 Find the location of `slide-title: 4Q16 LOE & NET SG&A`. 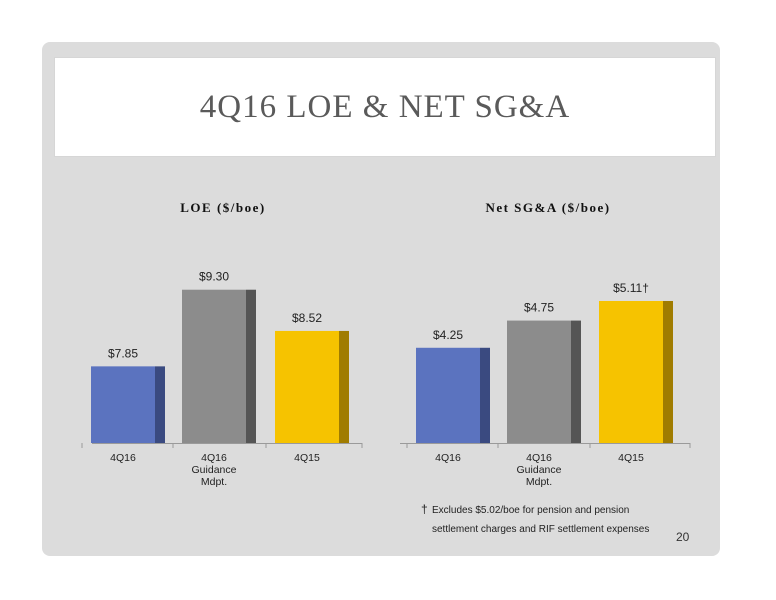

slide-title: 4Q16 LOE & NET SG&A is located at coordinates (385, 106).